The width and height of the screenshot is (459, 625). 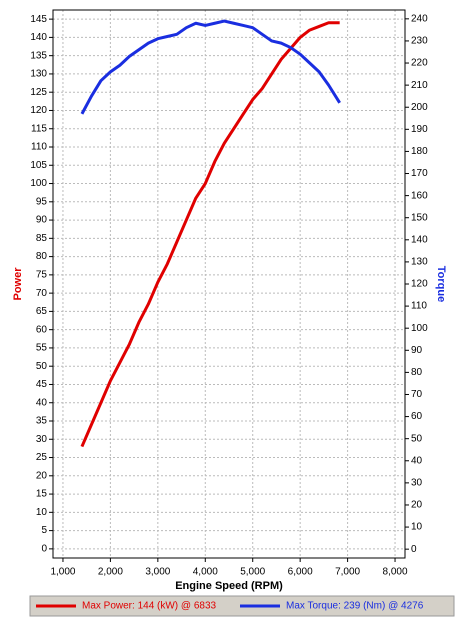 I want to click on y2-tick-label: 170, so click(x=419, y=173).